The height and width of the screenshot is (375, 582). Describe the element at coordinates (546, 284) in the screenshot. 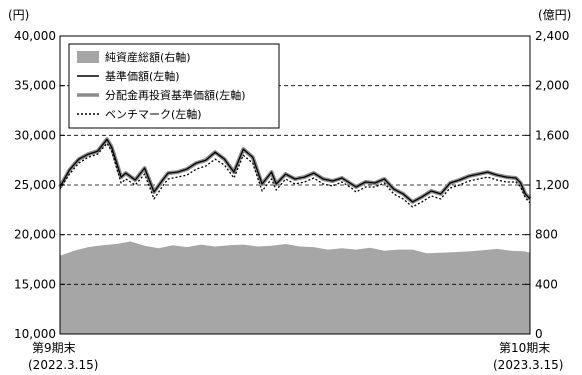

I see `right-tick-label: 400` at that location.